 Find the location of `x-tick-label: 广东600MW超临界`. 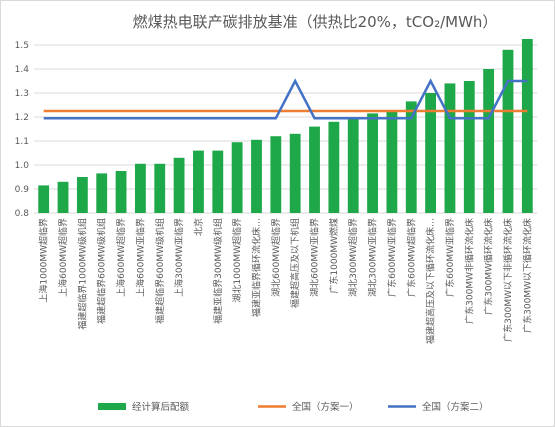

x-tick-label: 广东600MW超临界 is located at coordinates (411, 257).